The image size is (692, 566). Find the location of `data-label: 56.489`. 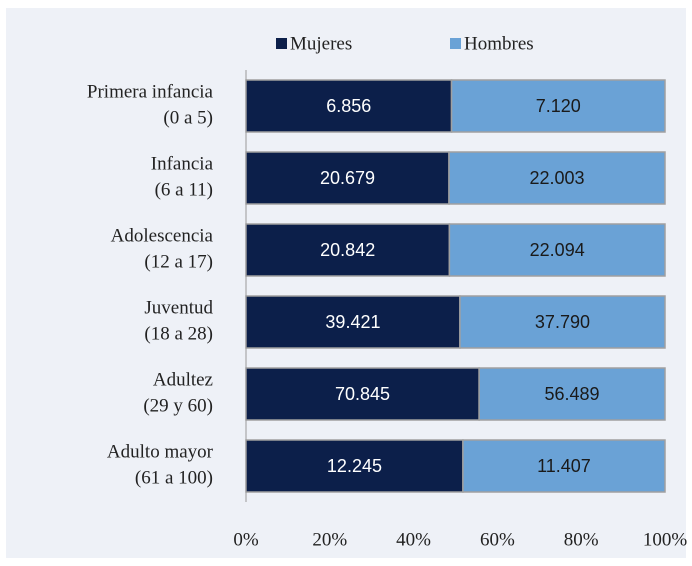

data-label: 56.489 is located at coordinates (572, 394).